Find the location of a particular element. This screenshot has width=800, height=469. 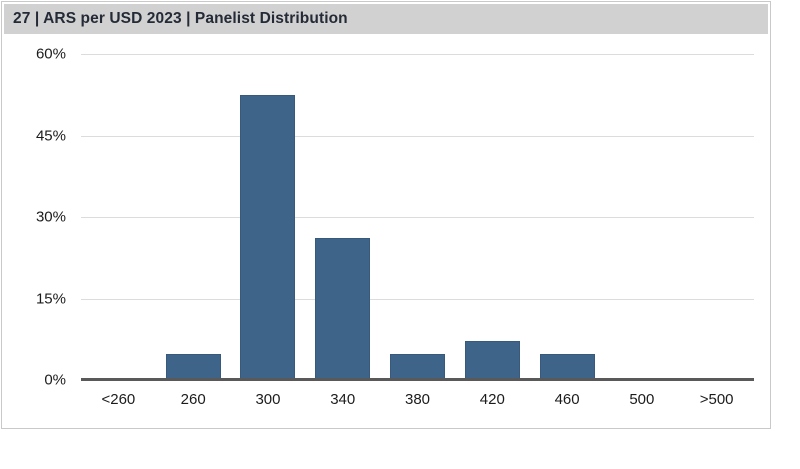

y-tick-label-15%: 15% is located at coordinates (50, 298).